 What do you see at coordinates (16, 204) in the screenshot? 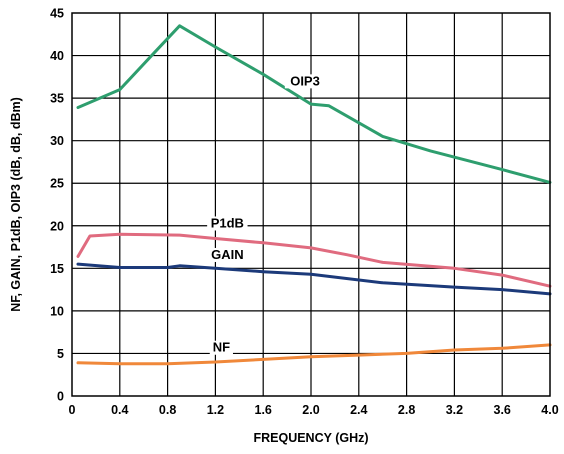
I see `y-axis-title: NF, GAIN, P1dB, OIP3 (dB, dB, dBm)` at bounding box center [16, 204].